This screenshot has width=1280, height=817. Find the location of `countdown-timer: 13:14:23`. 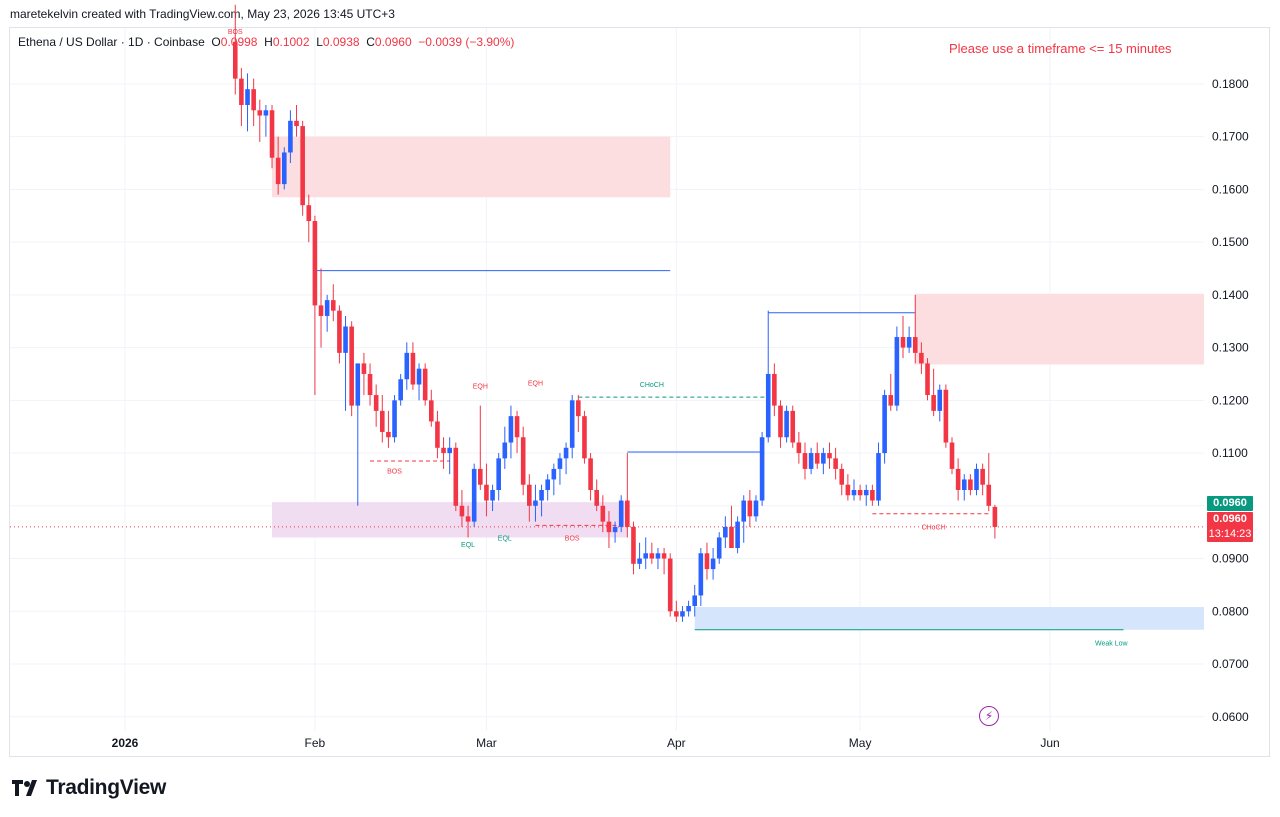

countdown-timer: 13:14:23 is located at coordinates (1230, 534).